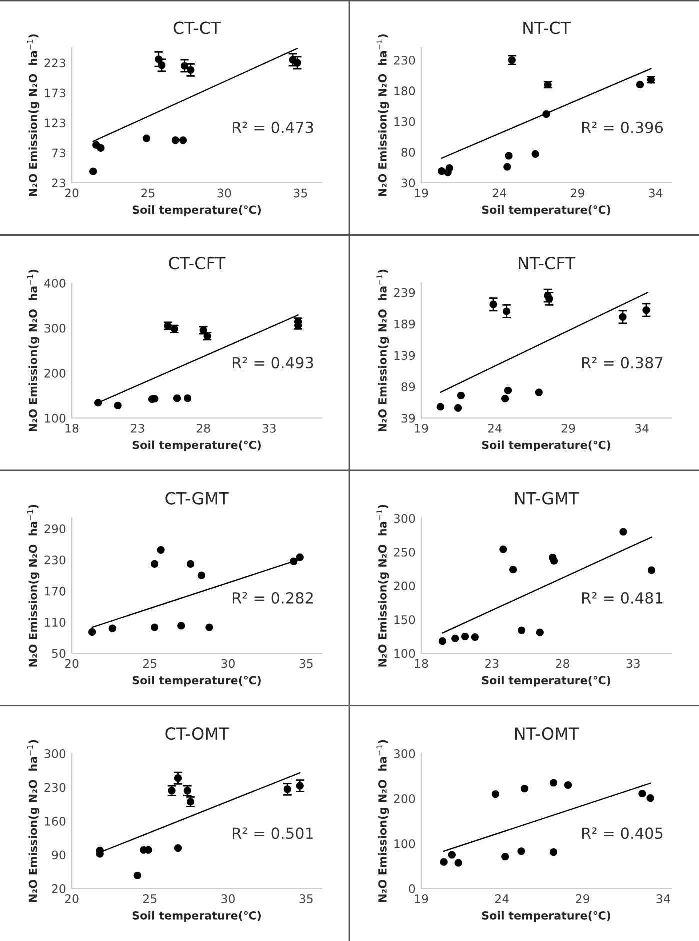 This screenshot has height=941, width=699. What do you see at coordinates (405, 324) in the screenshot?
I see `y-tick-label: 189` at bounding box center [405, 324].